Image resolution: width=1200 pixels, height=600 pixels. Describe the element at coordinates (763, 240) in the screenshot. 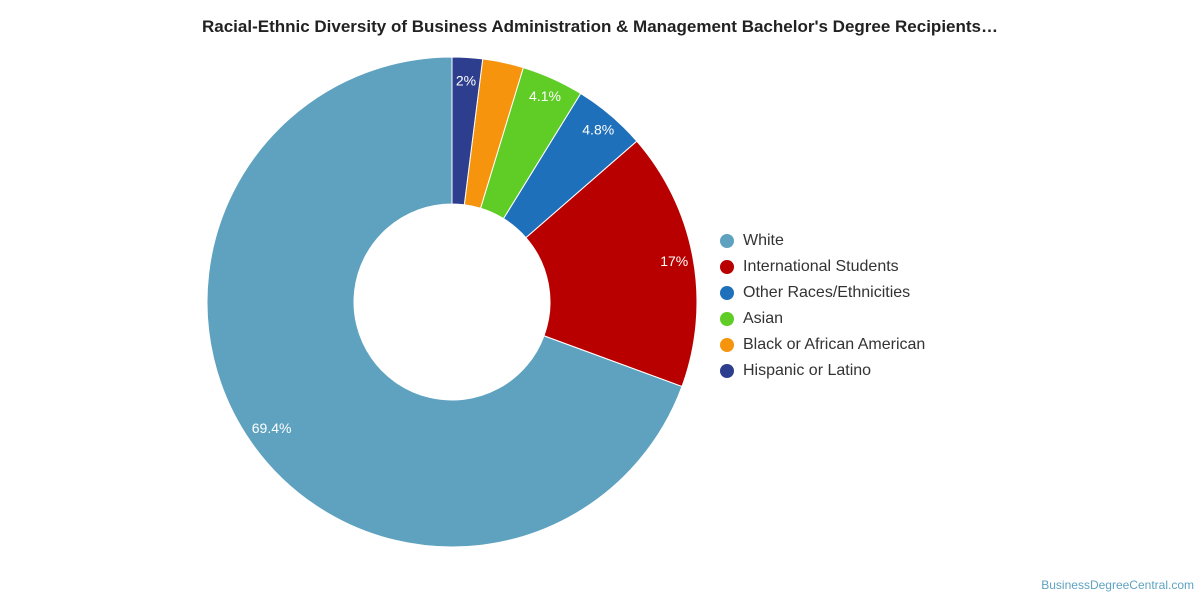

I see `legend-label: White` at that location.